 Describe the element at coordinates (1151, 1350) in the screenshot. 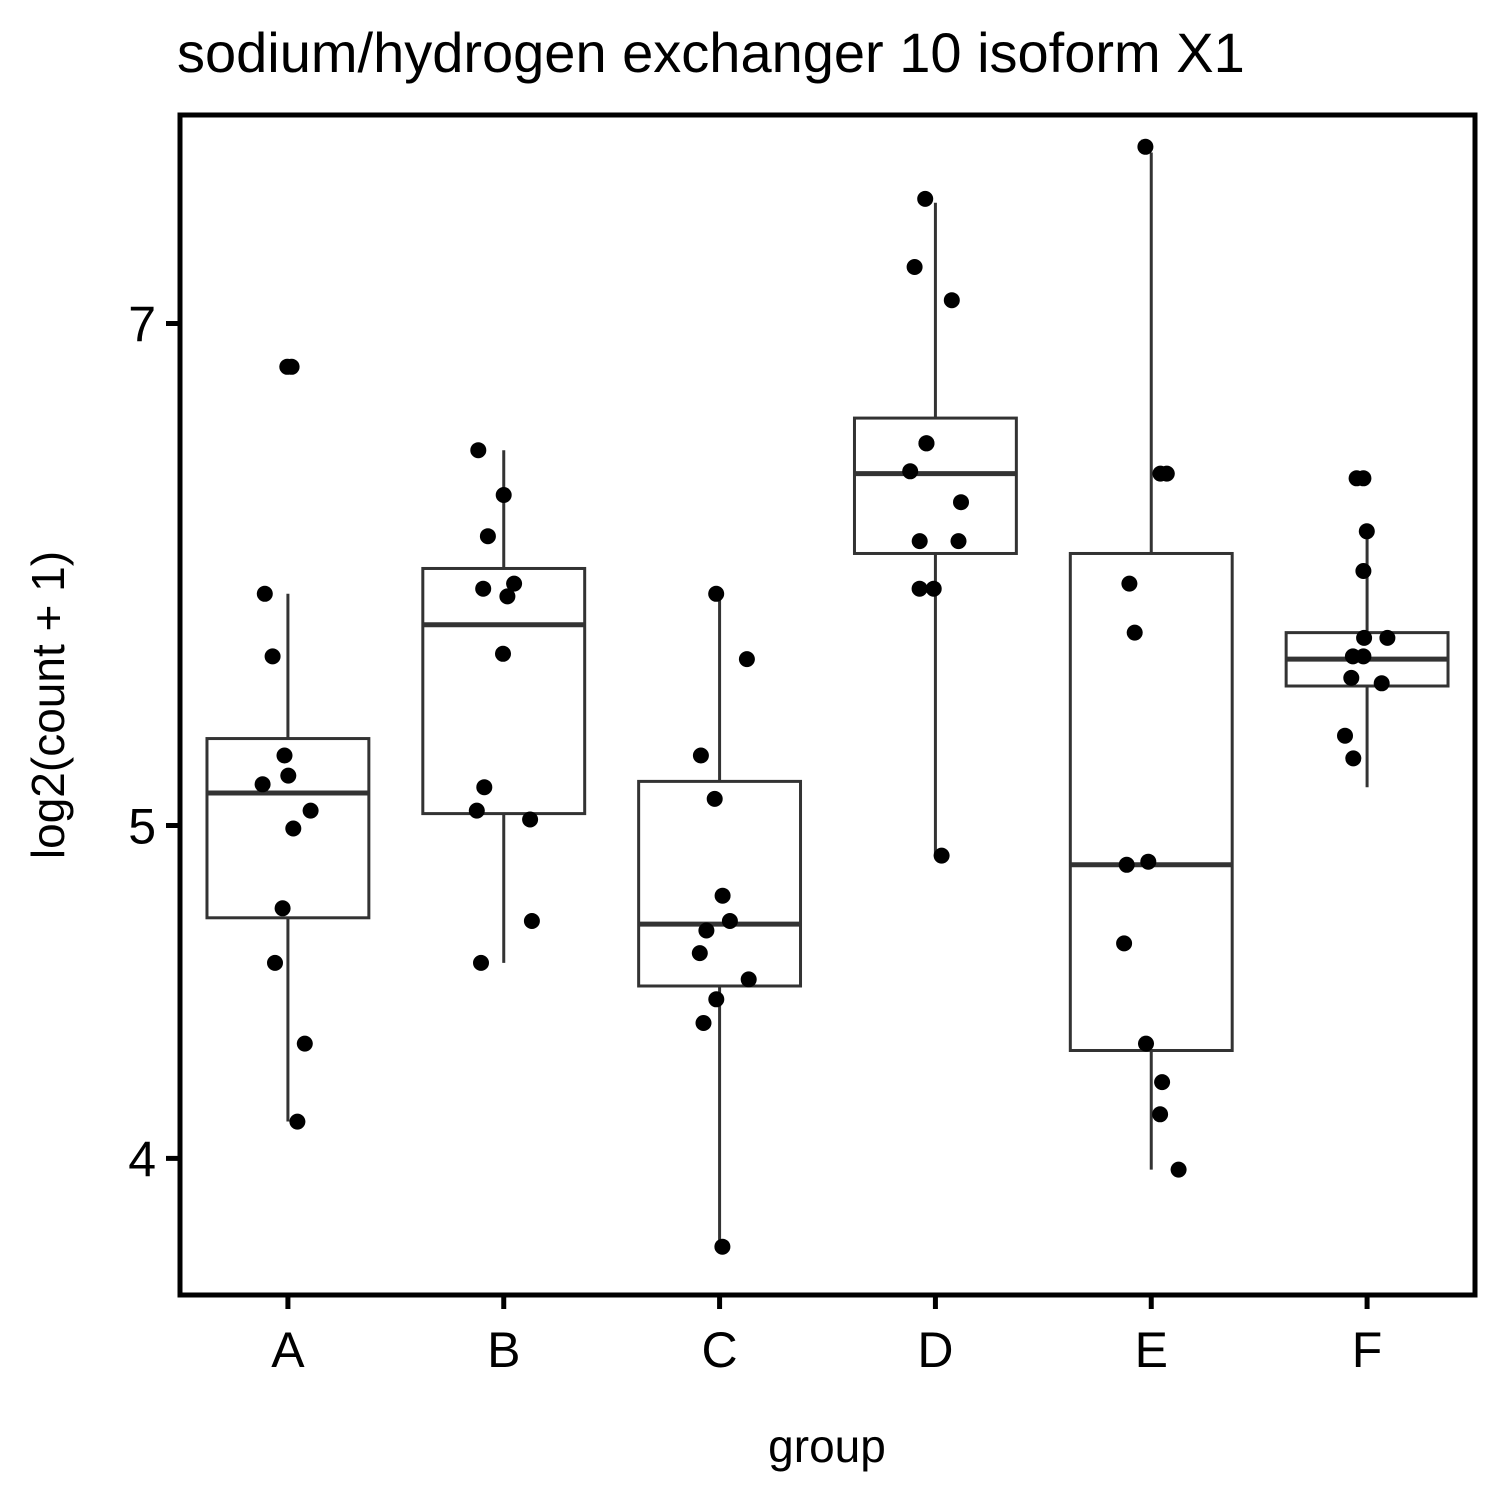

I see `x-tick-label: E` at that location.